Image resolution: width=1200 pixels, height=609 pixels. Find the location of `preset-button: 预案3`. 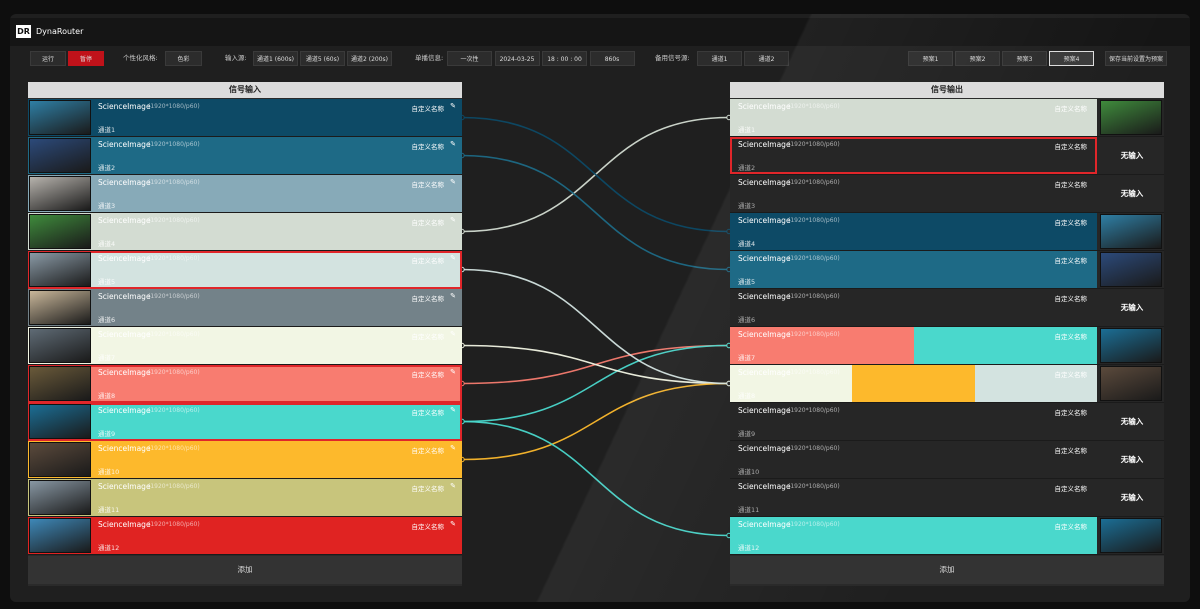

preset-button: 预案3 is located at coordinates (1024, 58).